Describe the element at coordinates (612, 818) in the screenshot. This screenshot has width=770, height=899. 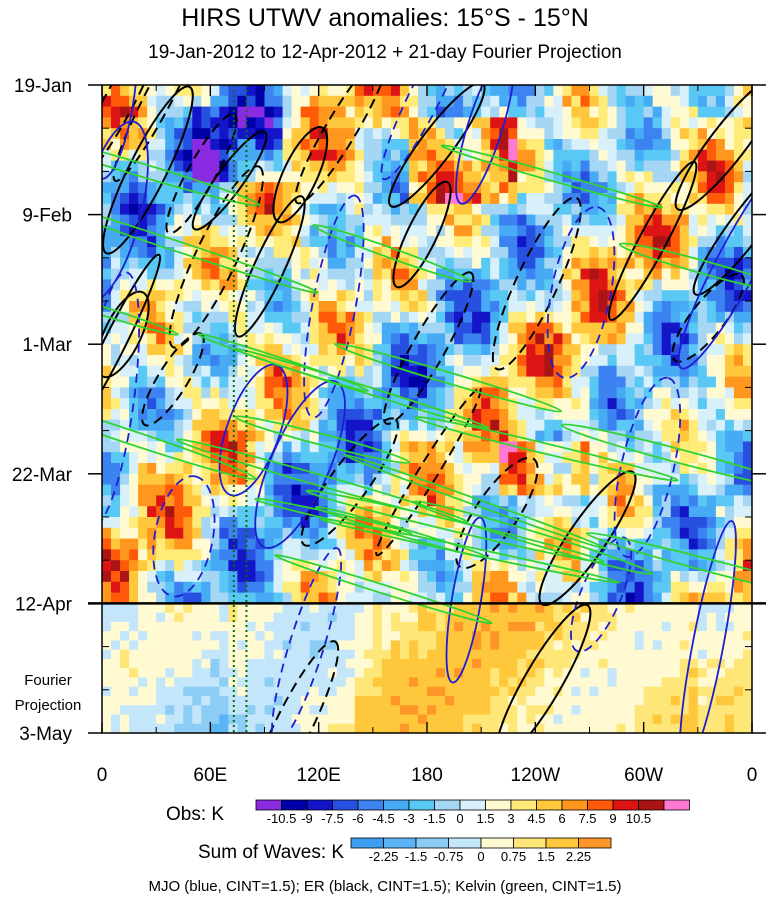
I see `obs-colorbar-level-label: 9` at that location.